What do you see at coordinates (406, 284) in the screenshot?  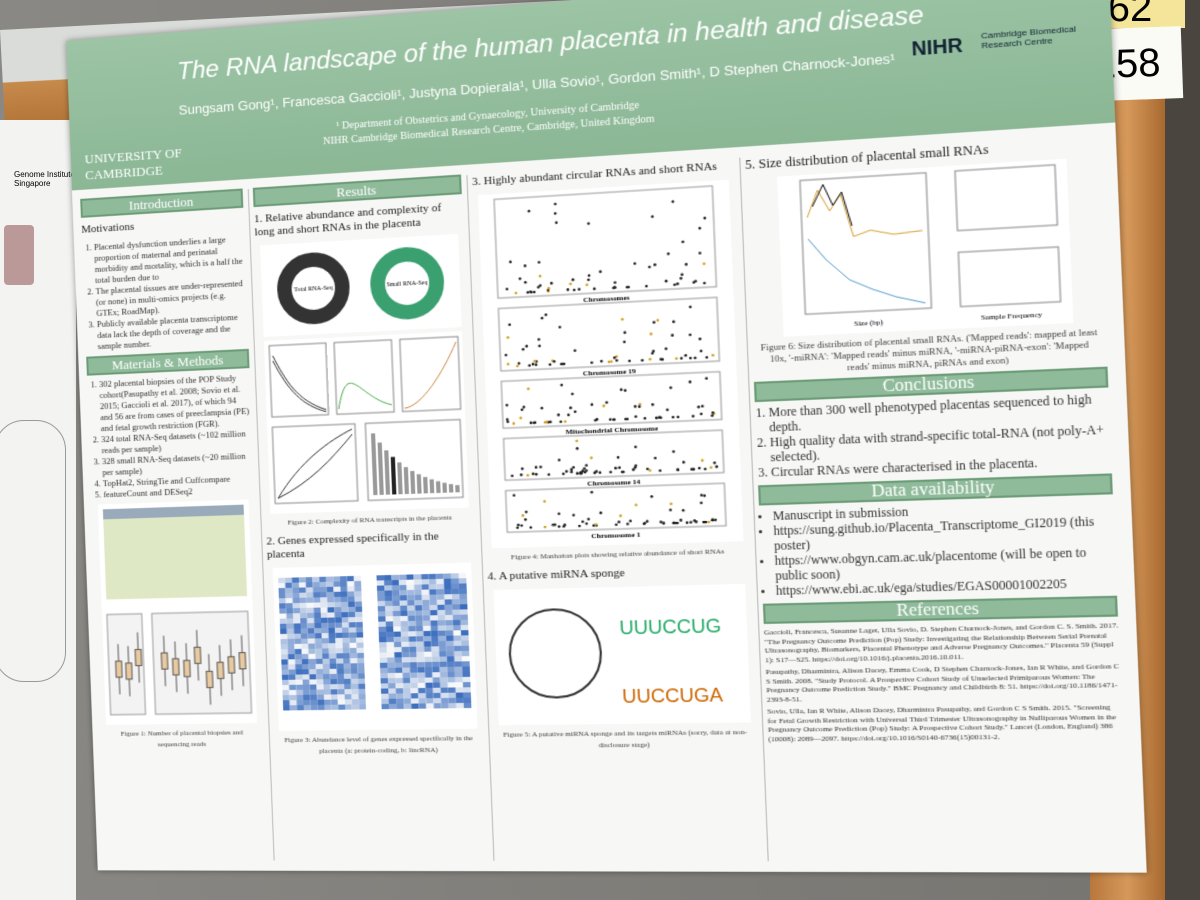 I see `donut-label: Small RNA-Seq` at bounding box center [406, 284].